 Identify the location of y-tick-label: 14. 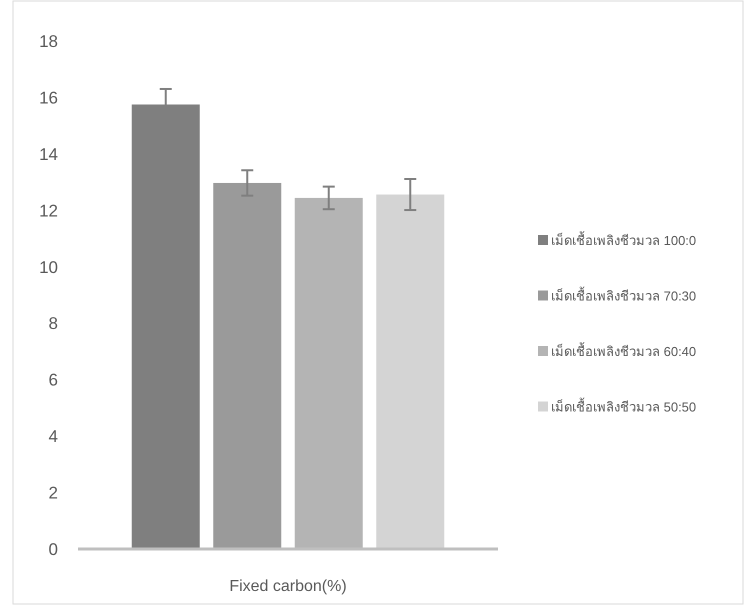
(48, 154).